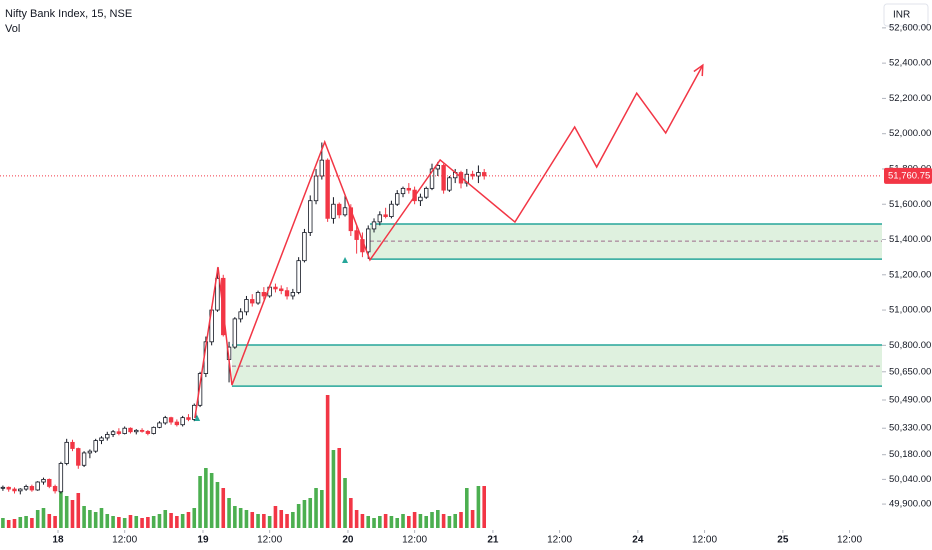  What do you see at coordinates (345, 260) in the screenshot?
I see `signal-marker` at bounding box center [345, 260].